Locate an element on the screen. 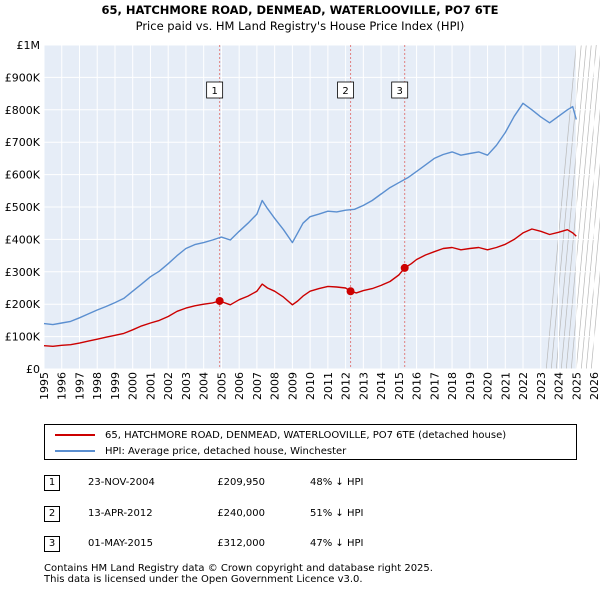  x-tick-label: 2009 is located at coordinates (292, 386).